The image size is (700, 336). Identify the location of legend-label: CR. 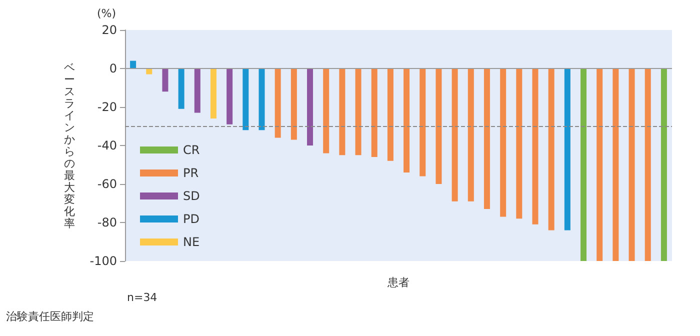
(191, 150).